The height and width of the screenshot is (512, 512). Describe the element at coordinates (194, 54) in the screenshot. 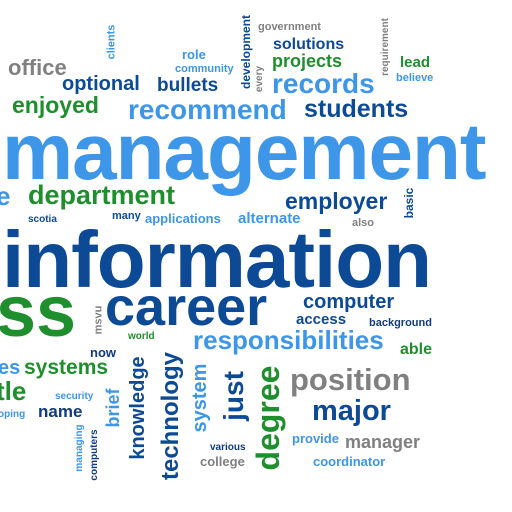

I see `word-role: role` at that location.